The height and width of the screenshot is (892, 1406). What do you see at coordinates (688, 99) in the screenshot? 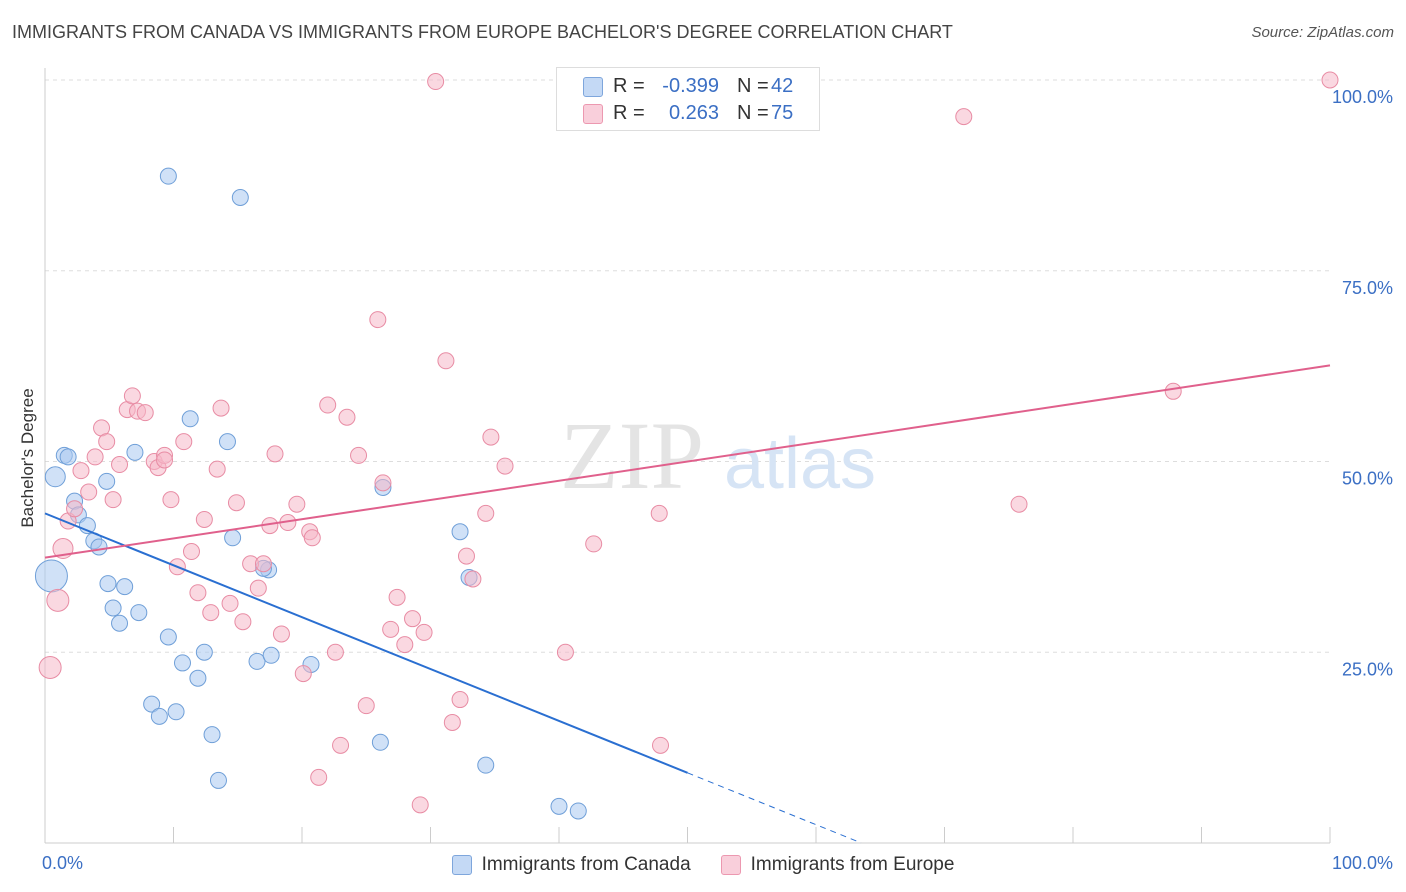
I see `stats-box: R = -0.399 N = 42 R = 0.263 N = 75` at bounding box center [688, 99].